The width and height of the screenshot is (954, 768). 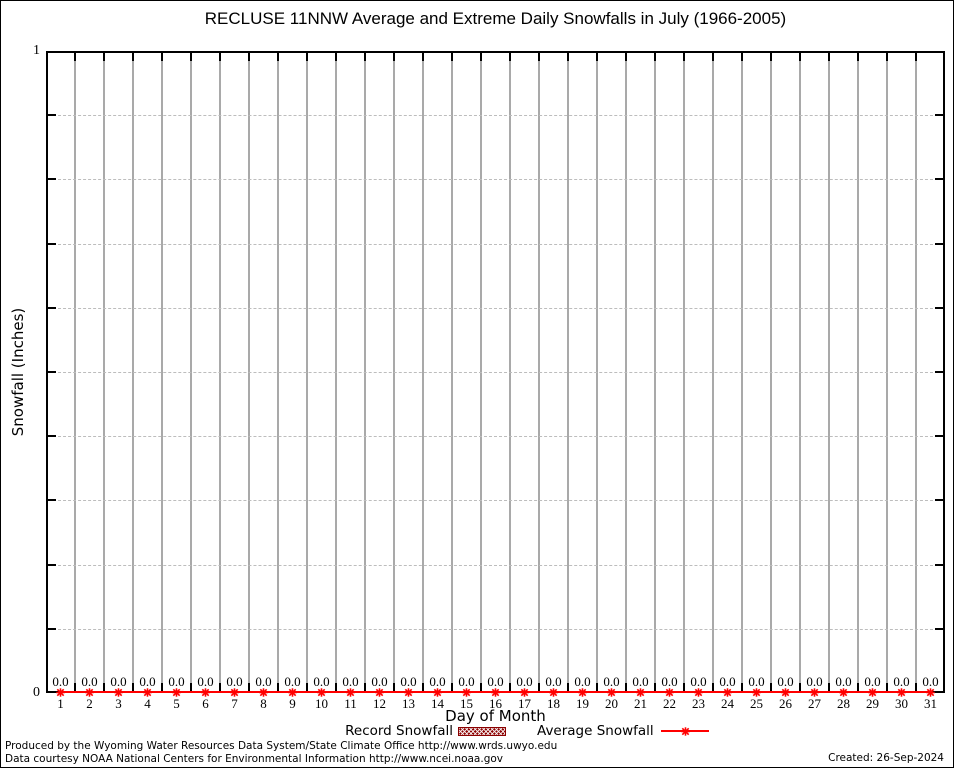 What do you see at coordinates (524, 703) in the screenshot?
I see `x-tick-label: 17` at bounding box center [524, 703].